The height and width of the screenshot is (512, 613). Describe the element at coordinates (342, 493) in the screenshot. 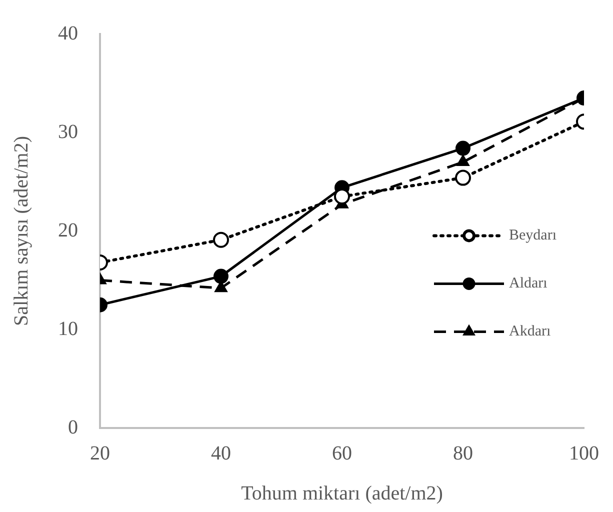

I see `x-axis-title: Tohum miktarı (adet/m2)` at that location.